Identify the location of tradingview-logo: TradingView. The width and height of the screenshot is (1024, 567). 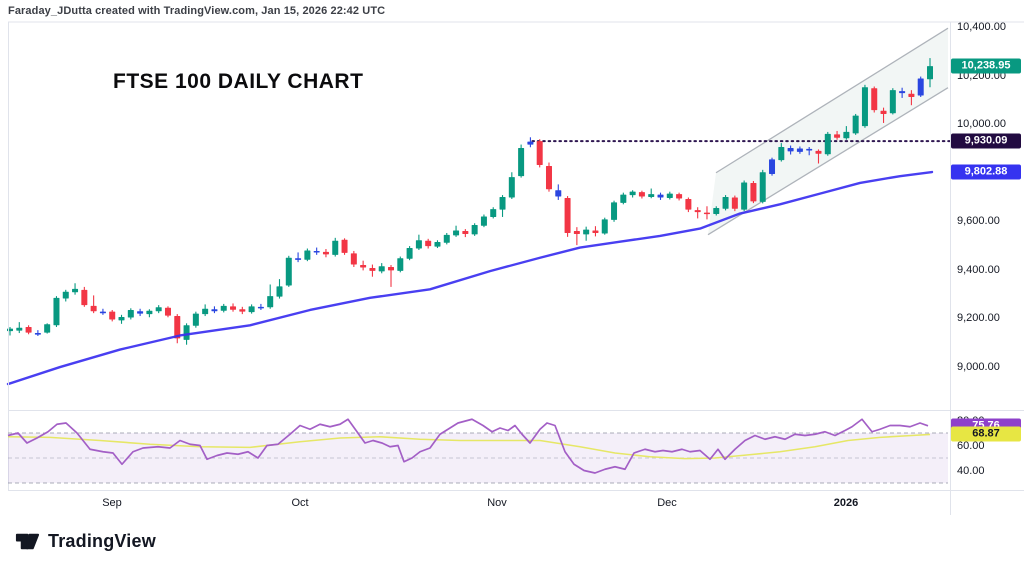
(85, 541).